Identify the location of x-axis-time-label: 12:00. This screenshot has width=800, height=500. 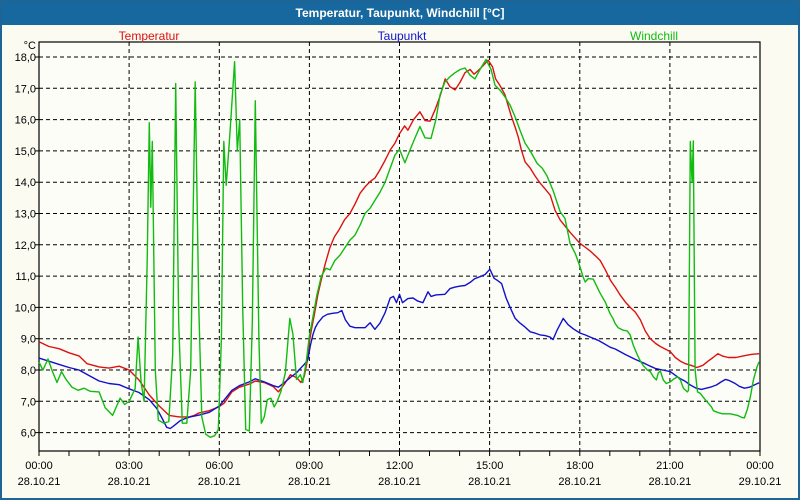
(400, 466).